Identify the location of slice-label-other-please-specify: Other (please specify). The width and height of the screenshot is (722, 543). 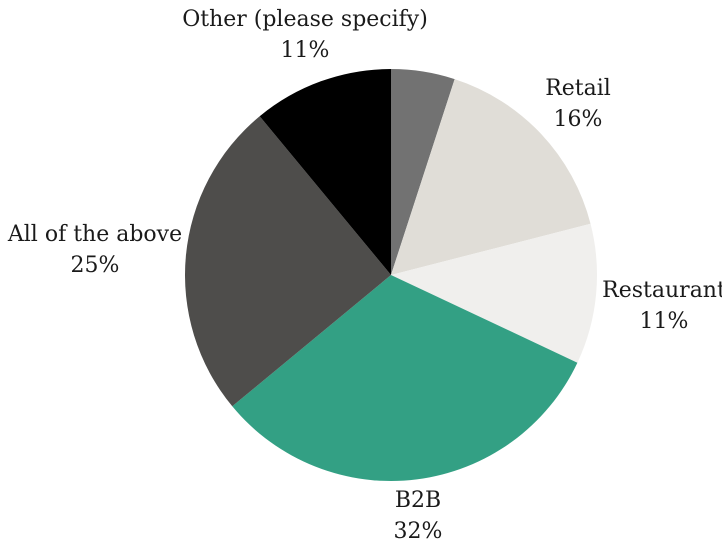
(305, 19).